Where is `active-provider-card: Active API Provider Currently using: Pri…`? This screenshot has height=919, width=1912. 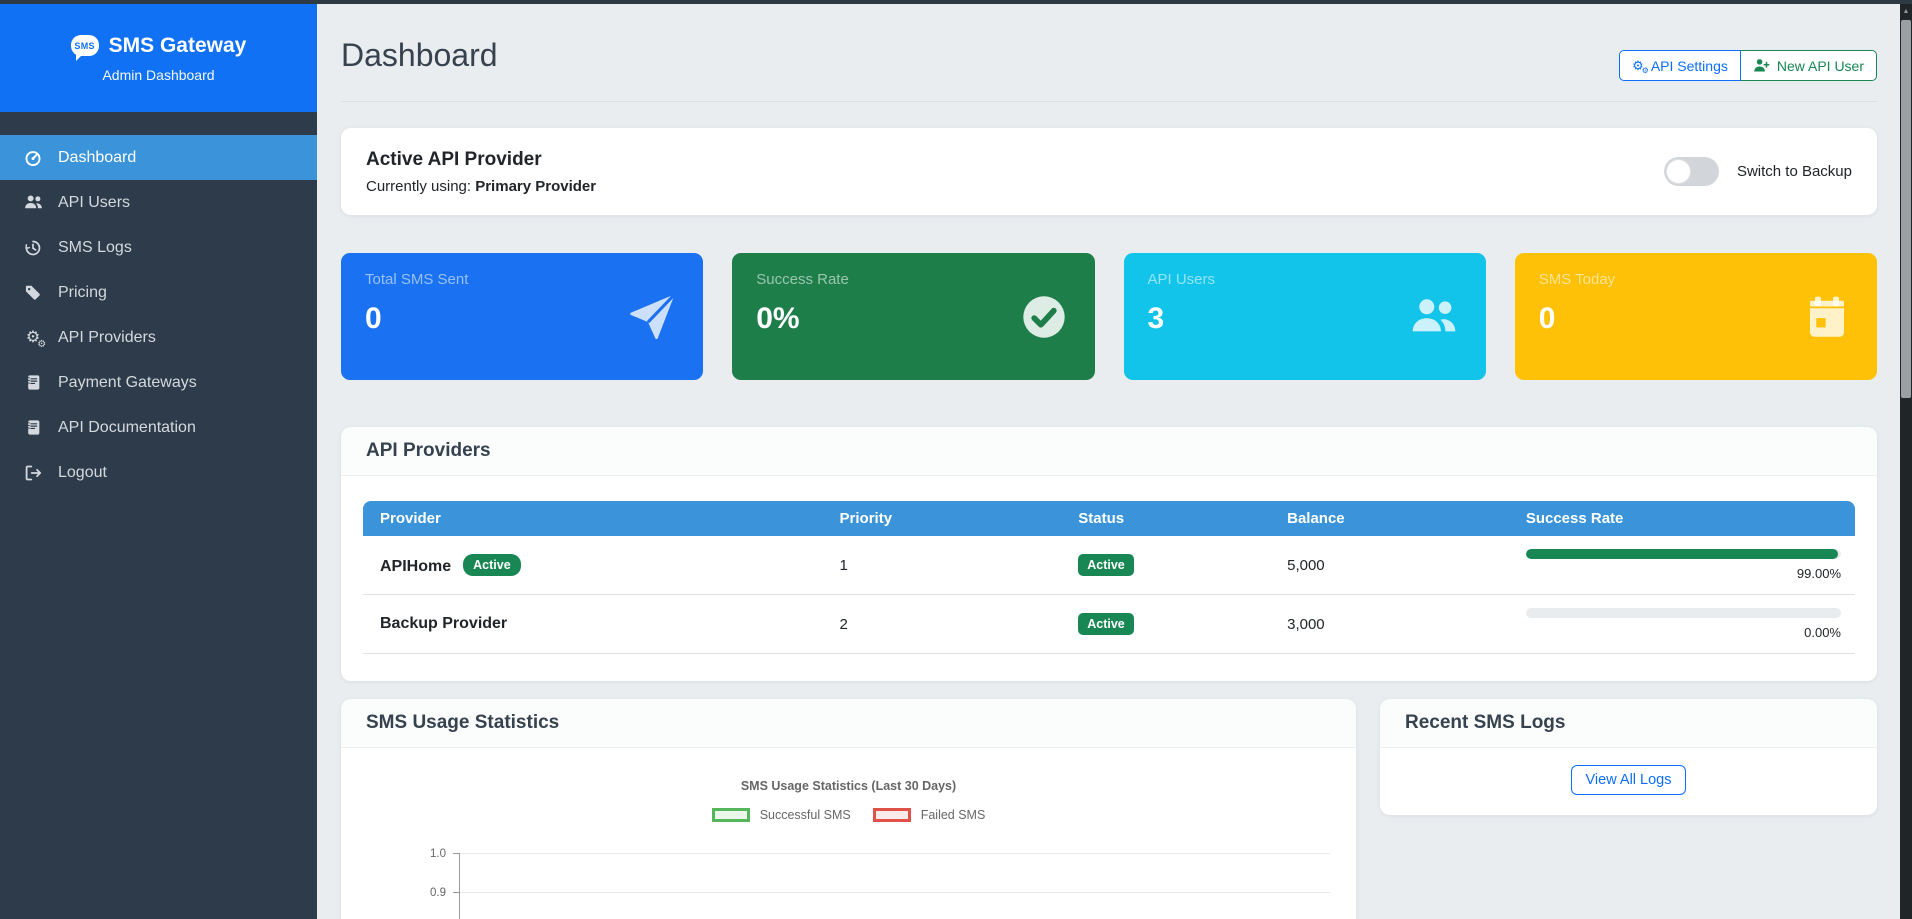
active-provider-card: Active API Provider Currently using: Pri… is located at coordinates (1109, 171).